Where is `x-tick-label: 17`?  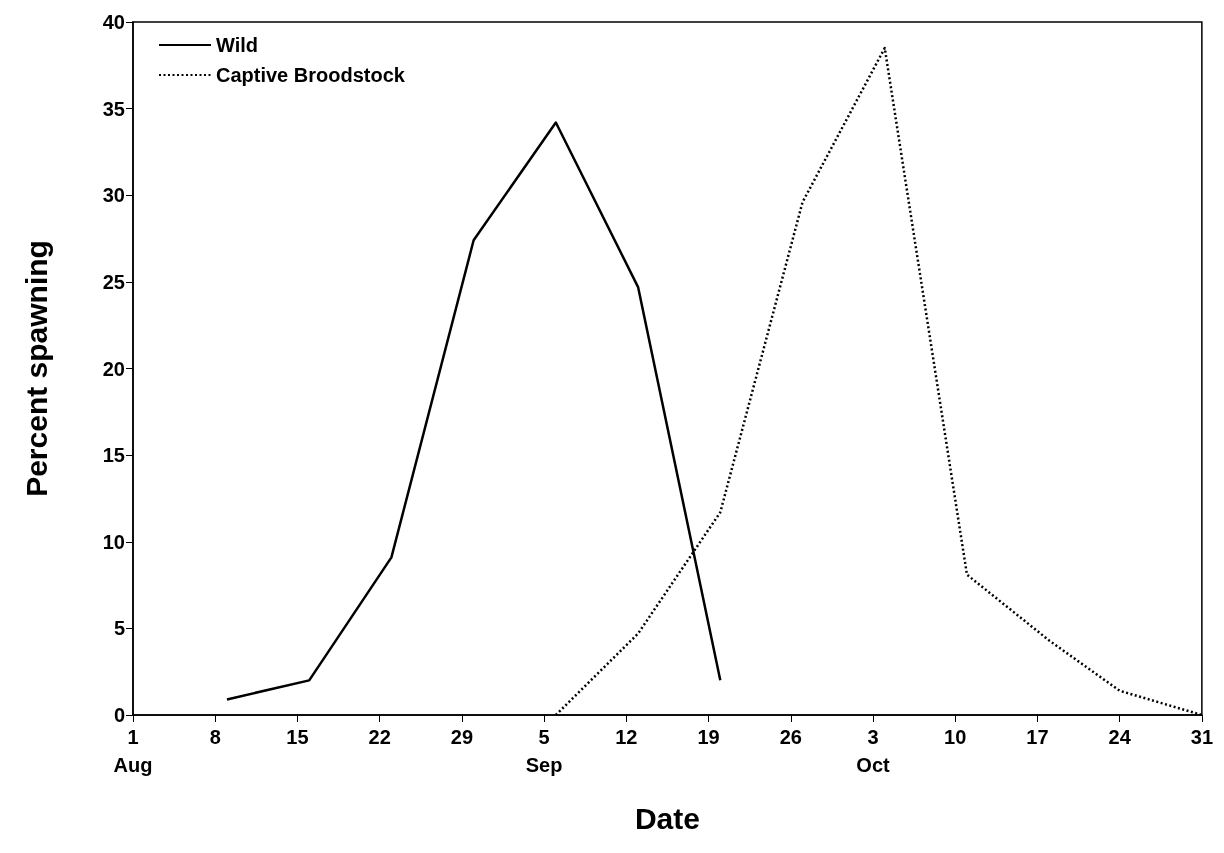
x-tick-label: 17 is located at coordinates (1037, 737).